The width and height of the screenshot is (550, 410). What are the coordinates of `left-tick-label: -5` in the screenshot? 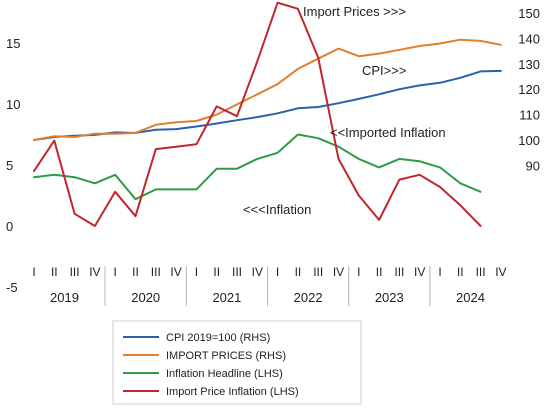 It's located at (12, 287).